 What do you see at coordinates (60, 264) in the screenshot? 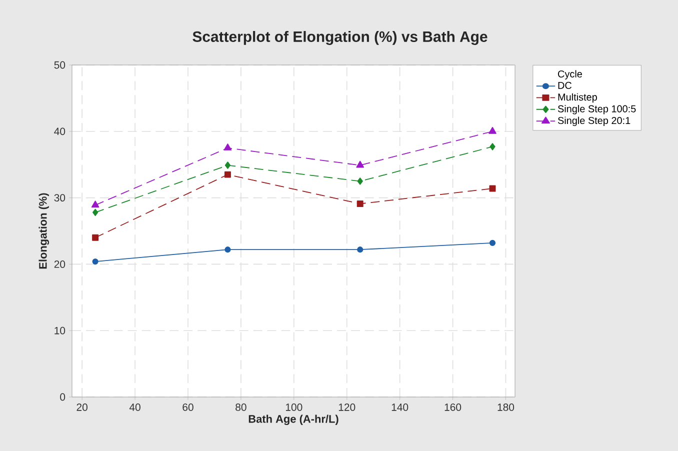
I see `y-tick-label: 20` at bounding box center [60, 264].